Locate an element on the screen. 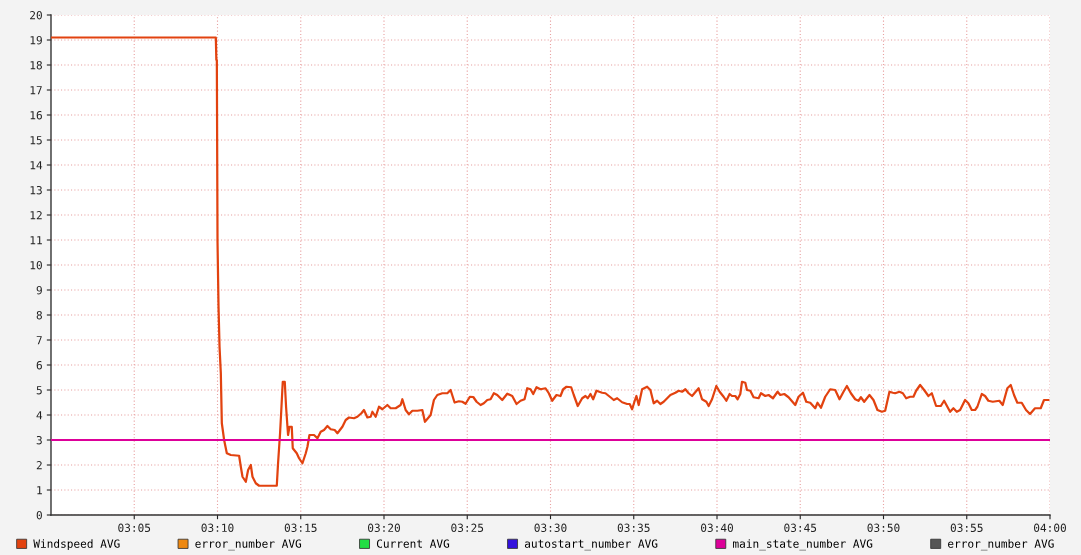 The image size is (1081, 555). y-tick-label: 6 is located at coordinates (39, 365).